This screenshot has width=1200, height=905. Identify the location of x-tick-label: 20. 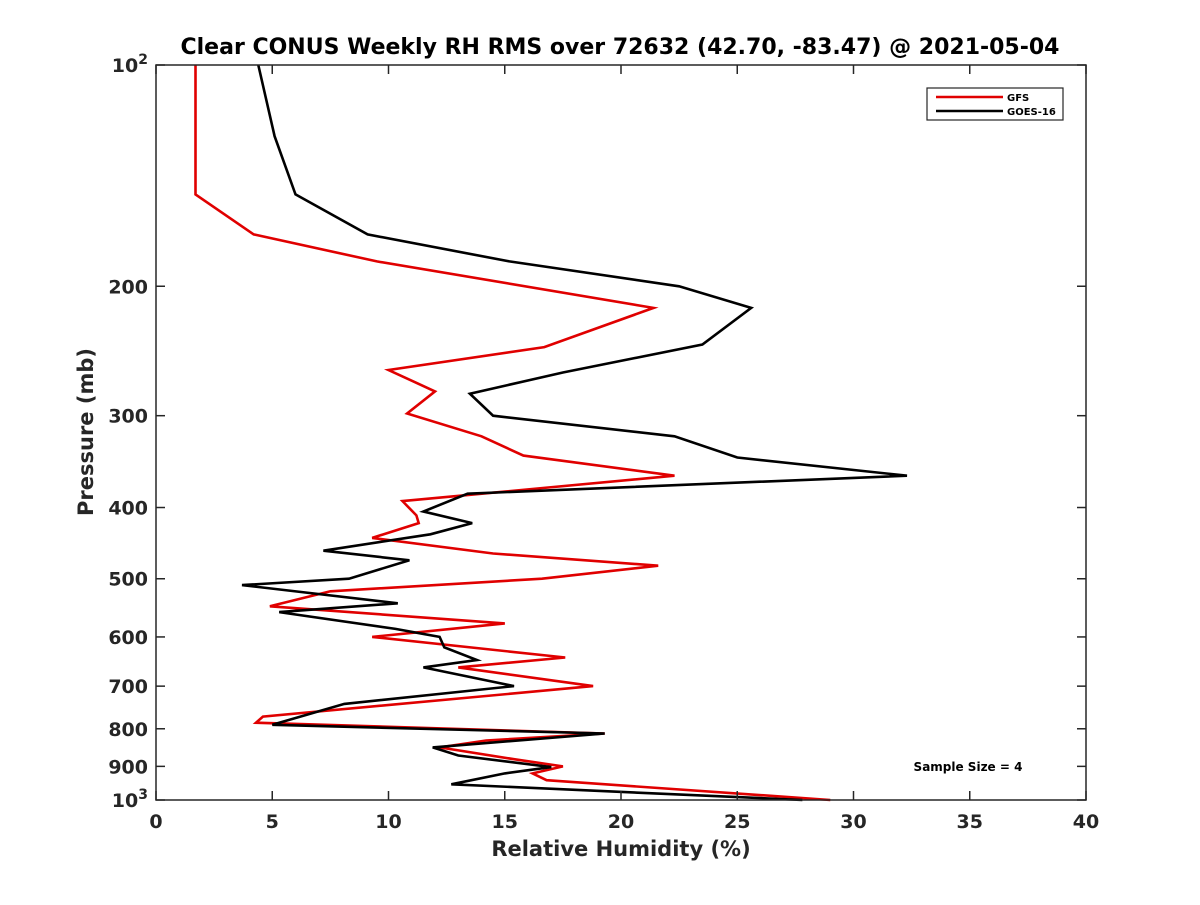
(621, 822).